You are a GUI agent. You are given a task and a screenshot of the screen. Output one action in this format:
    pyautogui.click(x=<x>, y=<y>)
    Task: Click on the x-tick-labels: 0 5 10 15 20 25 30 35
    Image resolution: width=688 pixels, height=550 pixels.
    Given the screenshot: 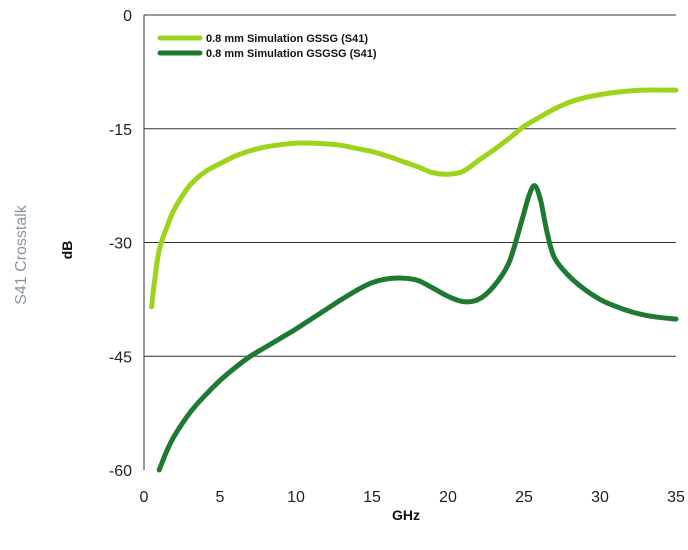 What is the action you would take?
    pyautogui.click(x=412, y=497)
    